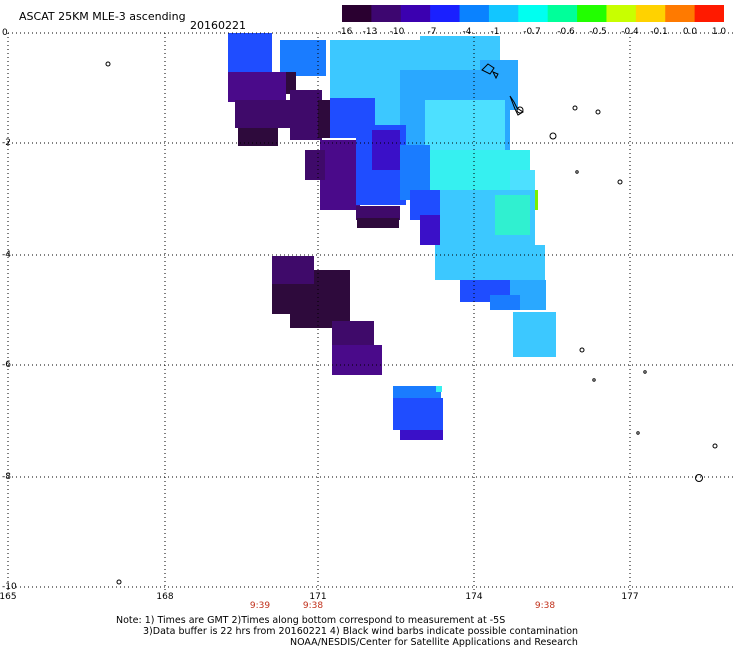 This screenshot has width=740, height=650. Describe the element at coordinates (370, 32) in the screenshot. I see `color-scale-label: -13` at that location.